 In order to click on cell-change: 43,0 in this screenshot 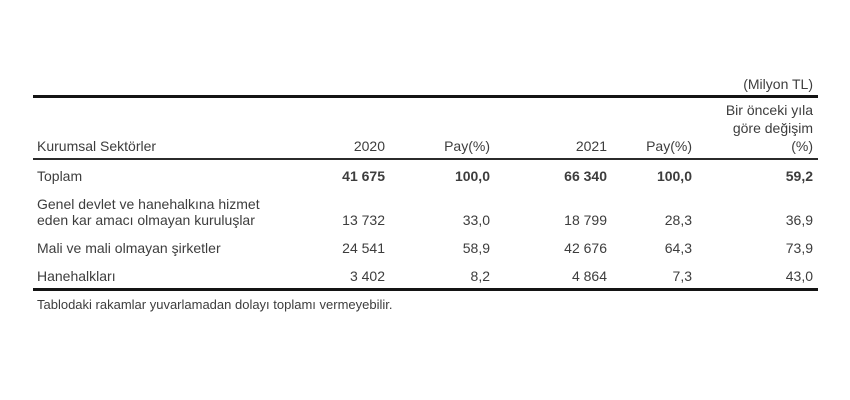, I will do `click(799, 276)`.